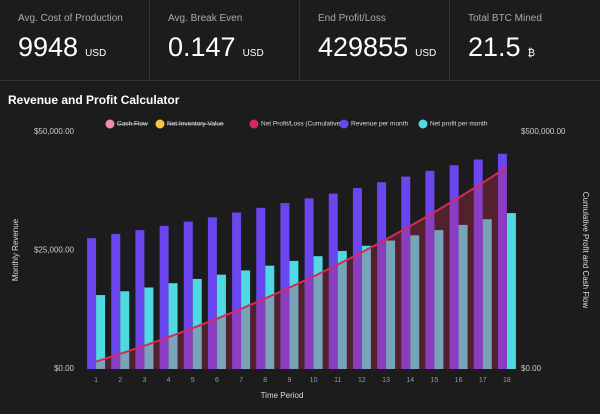  What do you see at coordinates (205, 18) in the screenshot?
I see `stat-label: Avg. Break Even` at bounding box center [205, 18].